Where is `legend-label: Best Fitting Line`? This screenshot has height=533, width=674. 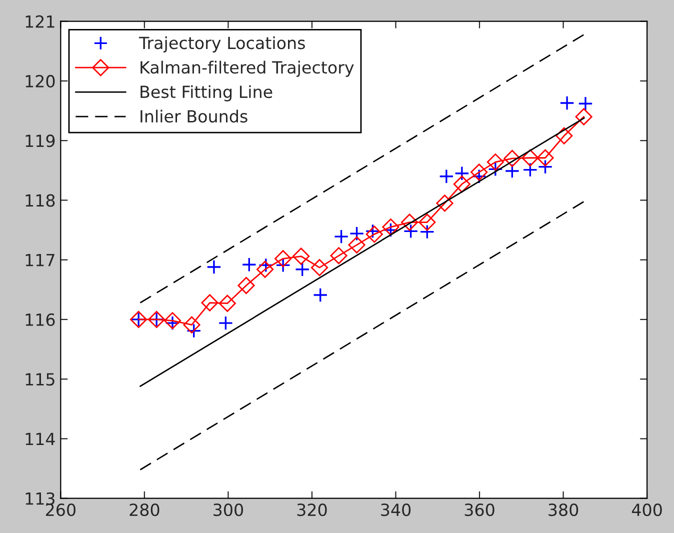 legend-label: Best Fitting Line is located at coordinates (206, 93).